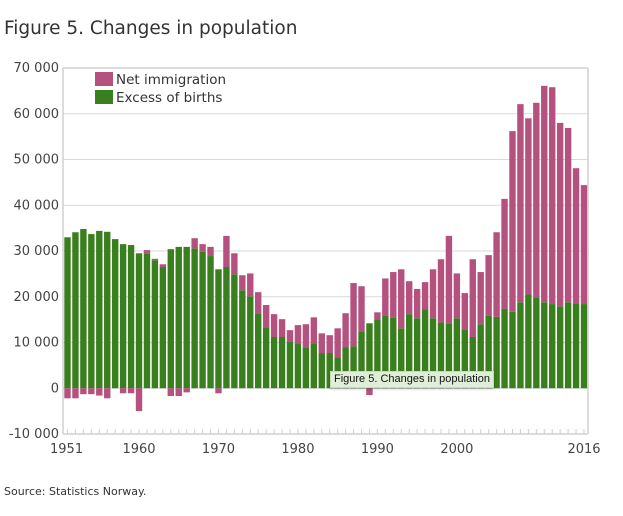  What do you see at coordinates (155, 324) in the screenshot?
I see `bar-excess-of-births-1962` at bounding box center [155, 324].